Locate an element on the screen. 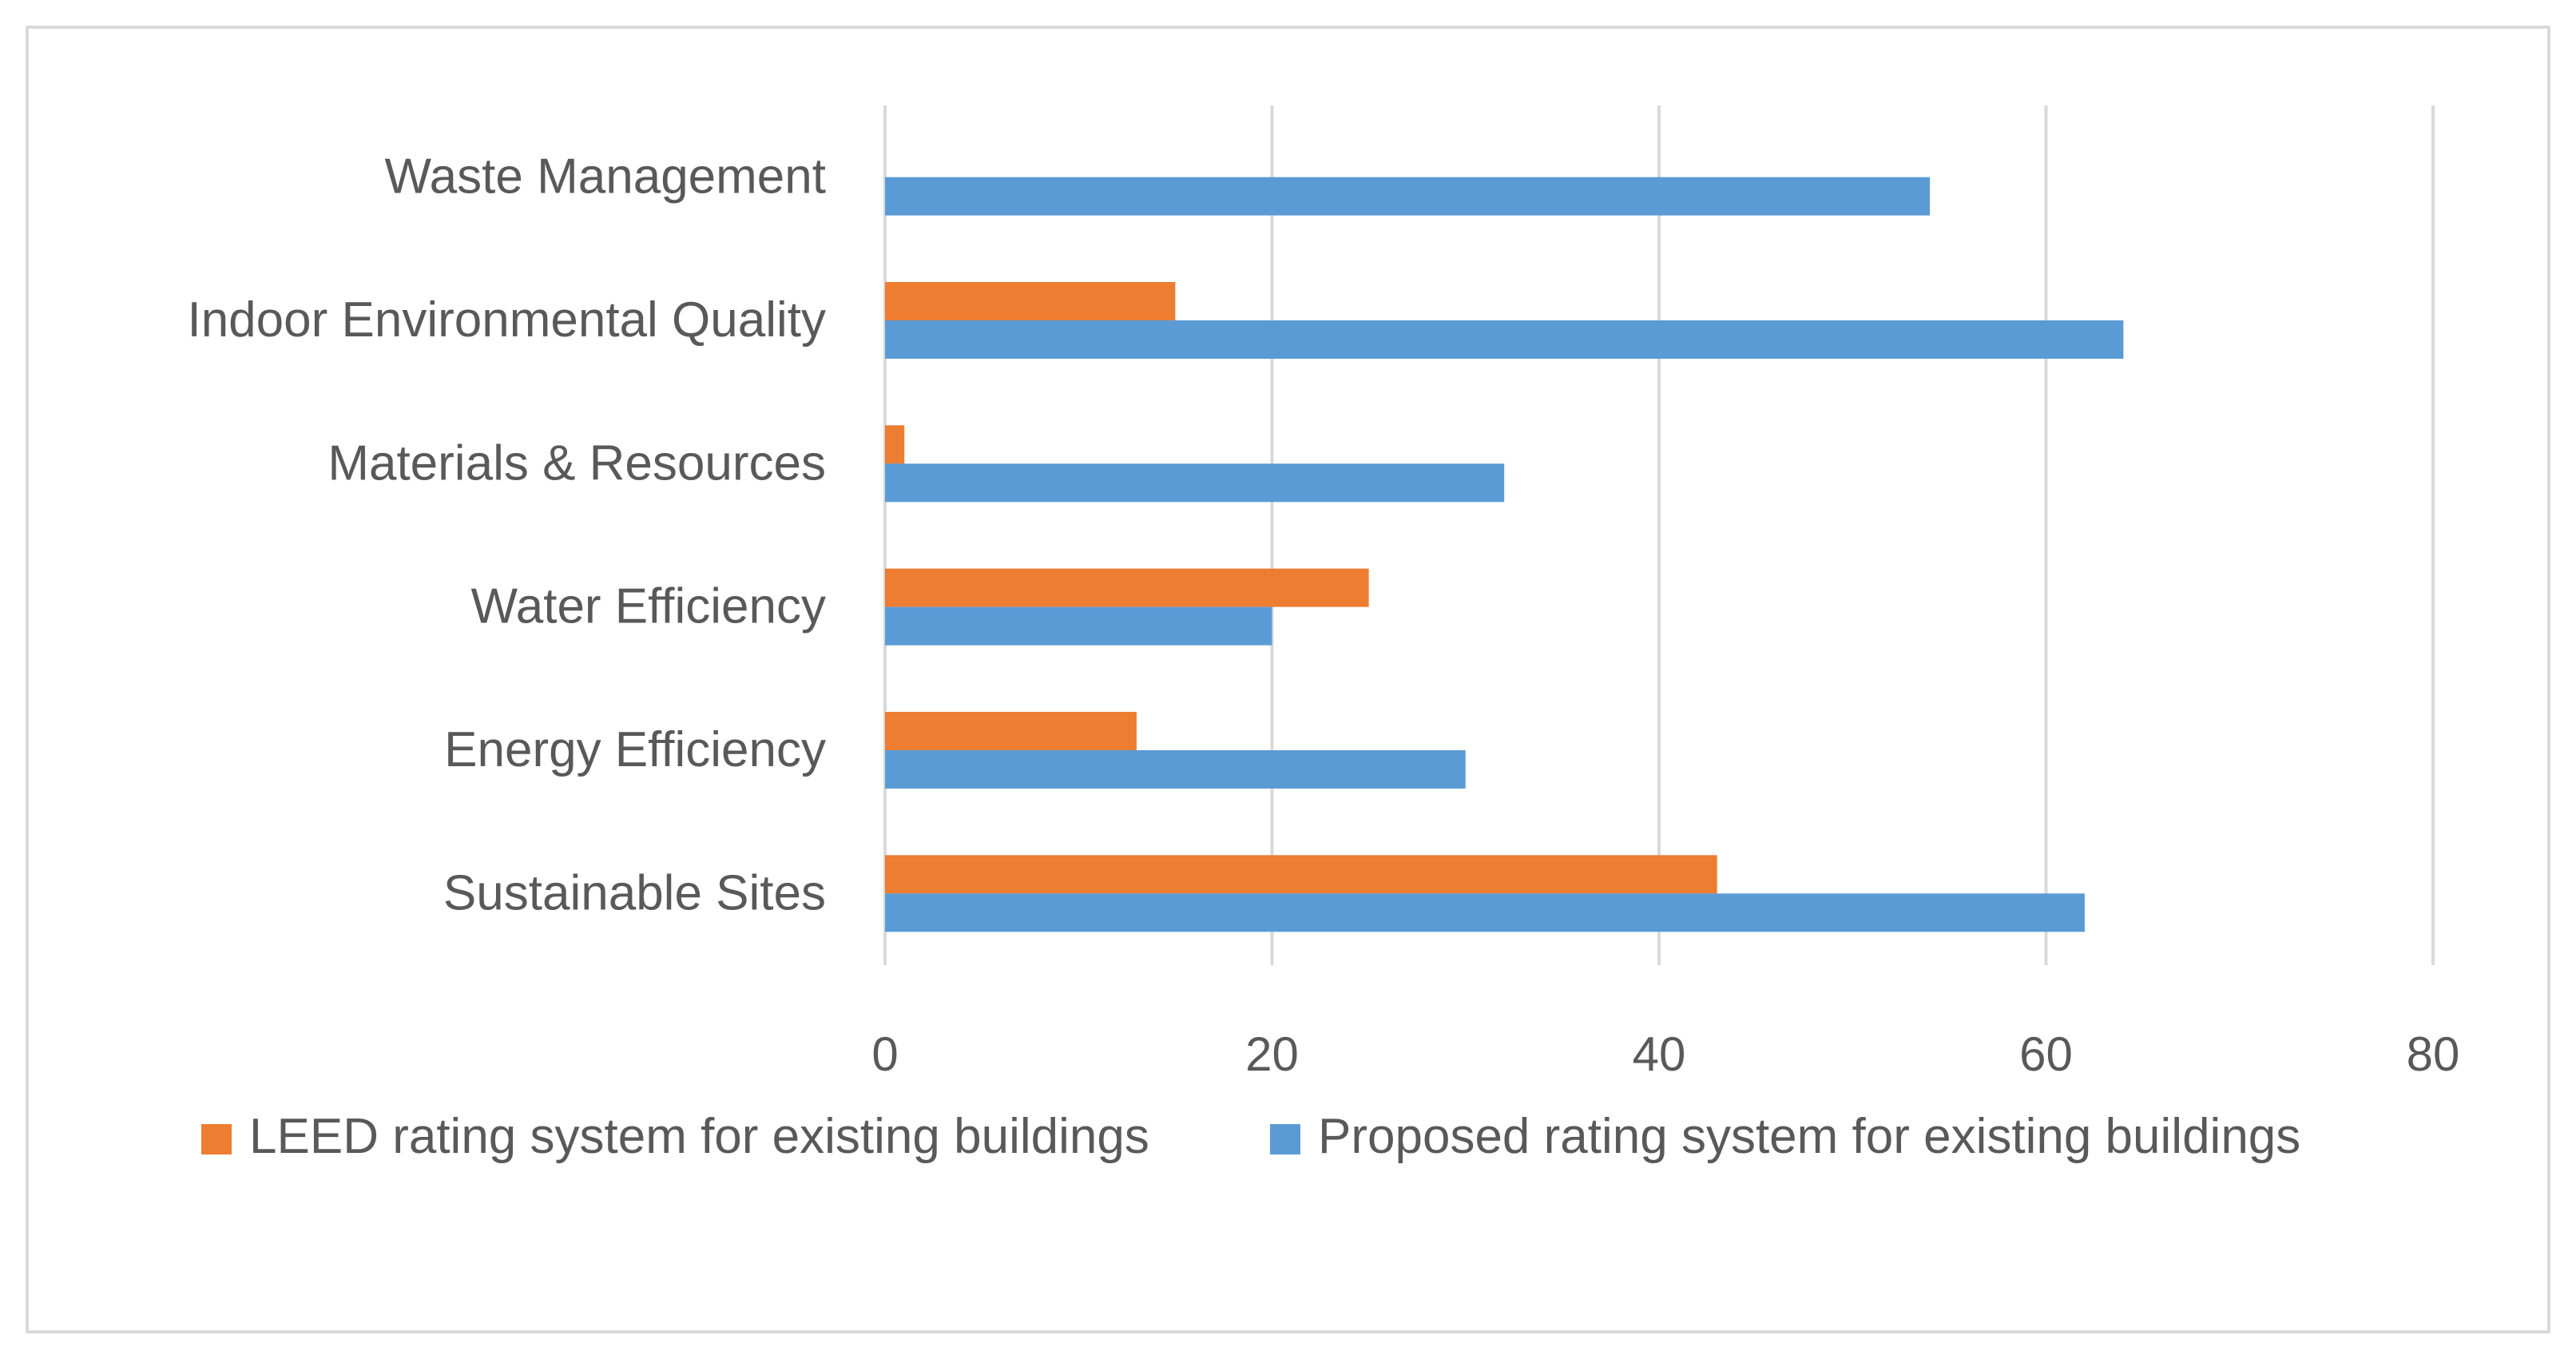 The width and height of the screenshot is (2576, 1363). bar-proposed-sustainable-sites is located at coordinates (1485, 912).